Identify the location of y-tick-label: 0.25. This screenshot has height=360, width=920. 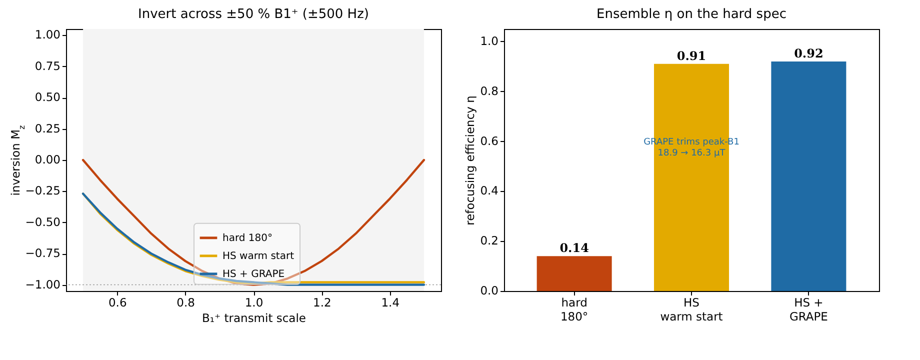
(47, 128).